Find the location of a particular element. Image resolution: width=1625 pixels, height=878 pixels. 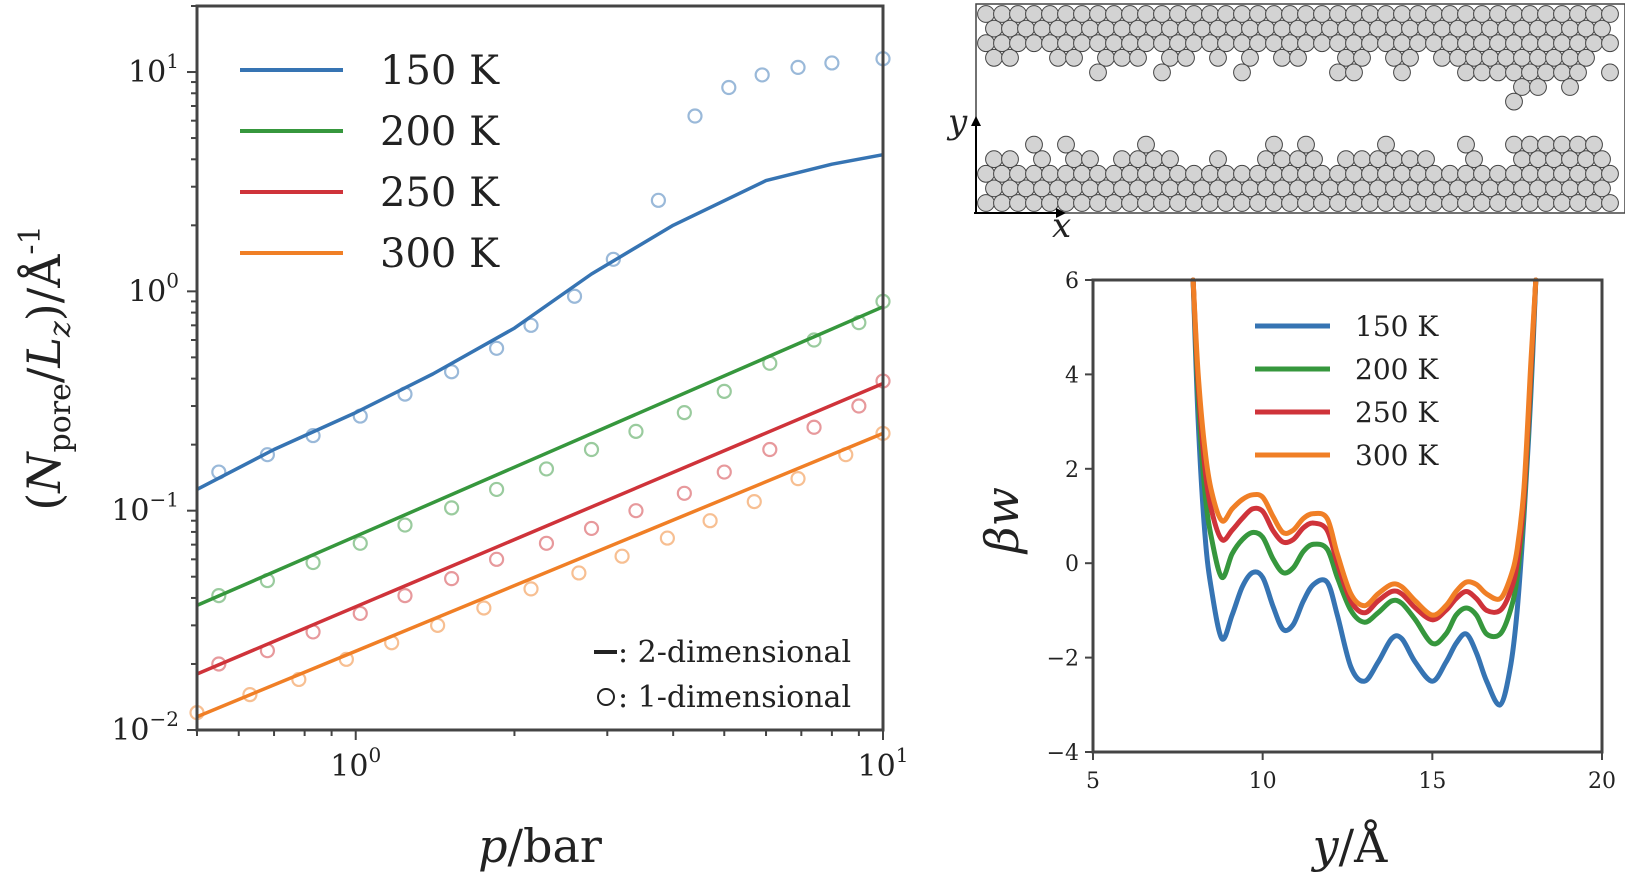

y-tick-label: 6 is located at coordinates (1072, 281).